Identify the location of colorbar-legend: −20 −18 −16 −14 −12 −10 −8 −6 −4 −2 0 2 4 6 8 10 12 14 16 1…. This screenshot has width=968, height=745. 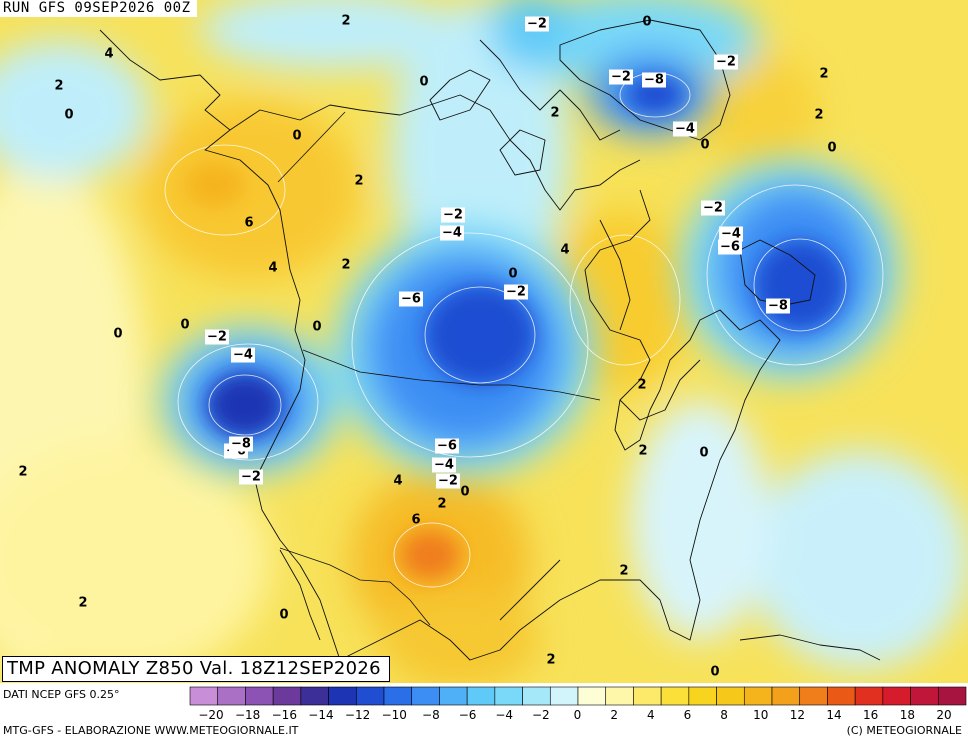
(578, 704).